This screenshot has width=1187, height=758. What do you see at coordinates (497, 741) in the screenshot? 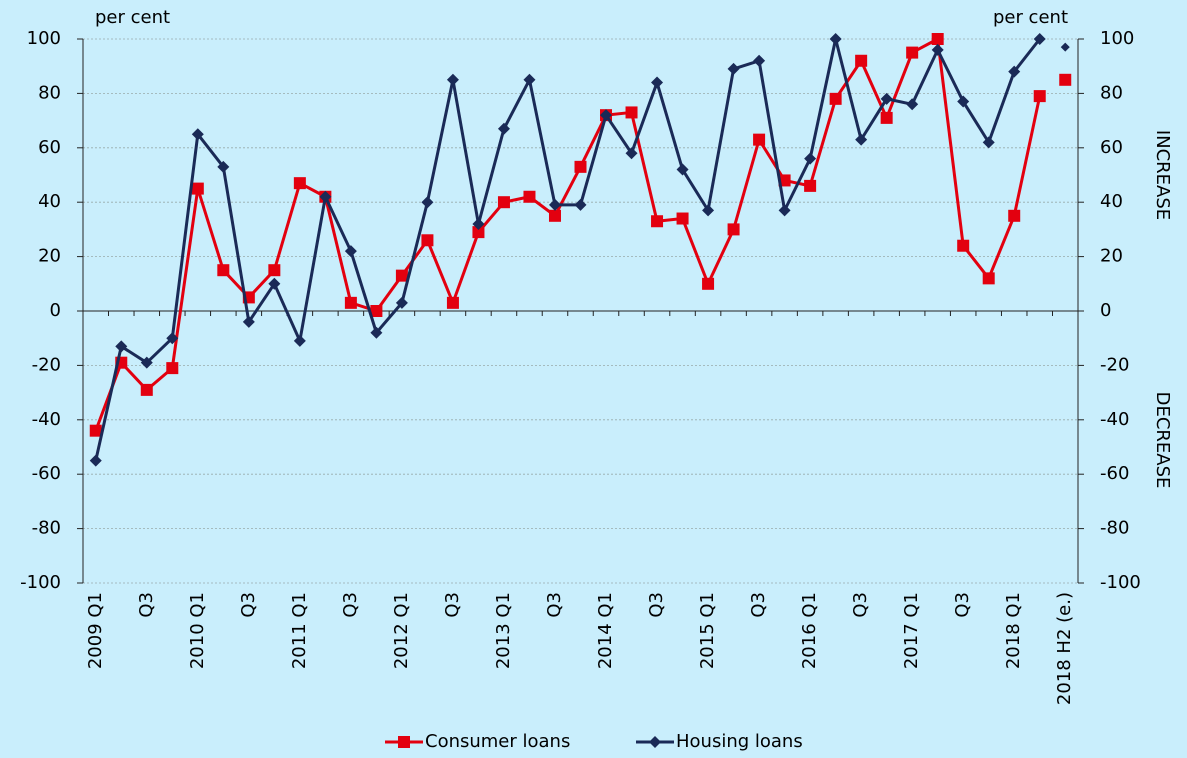
I see `legend-label: Consumer loans` at bounding box center [497, 741].